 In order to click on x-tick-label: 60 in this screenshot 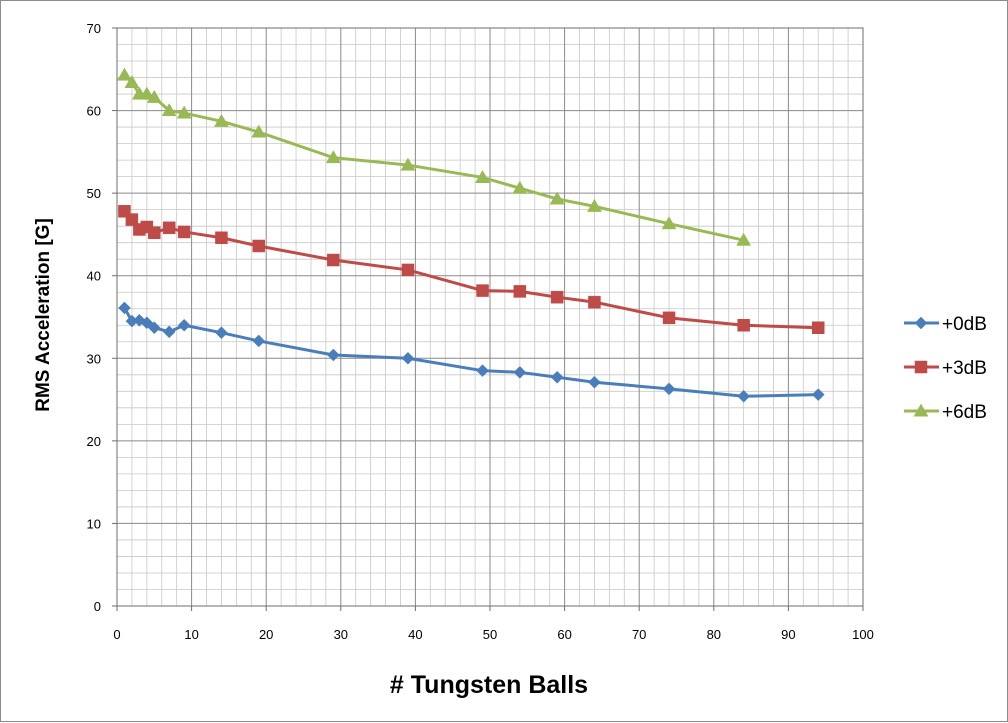, I will do `click(564, 634)`.